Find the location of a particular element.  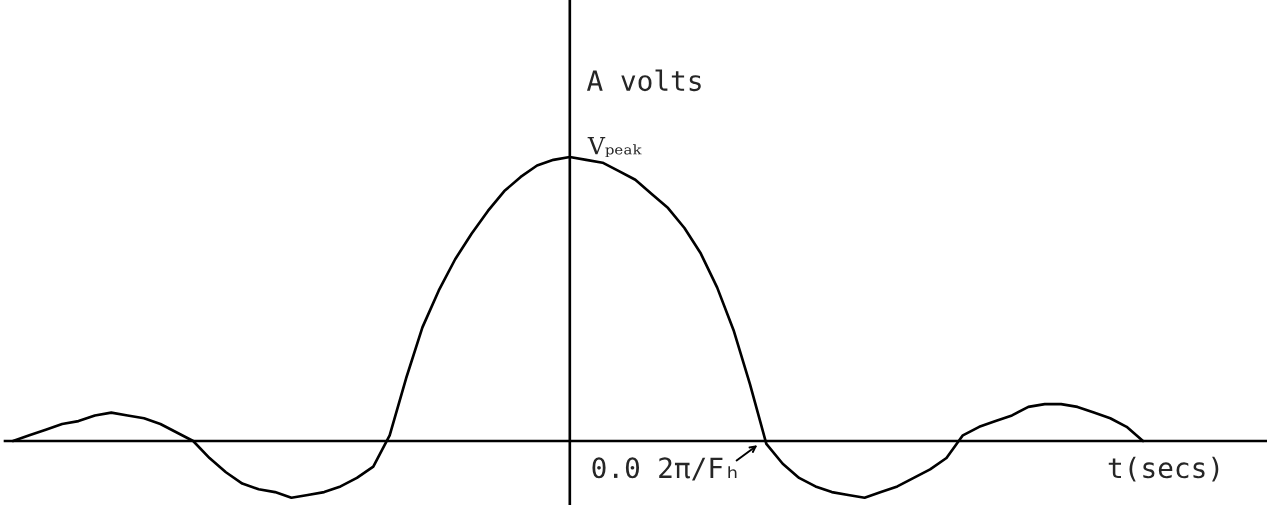

y-axis-title: A volts is located at coordinates (643, 80).